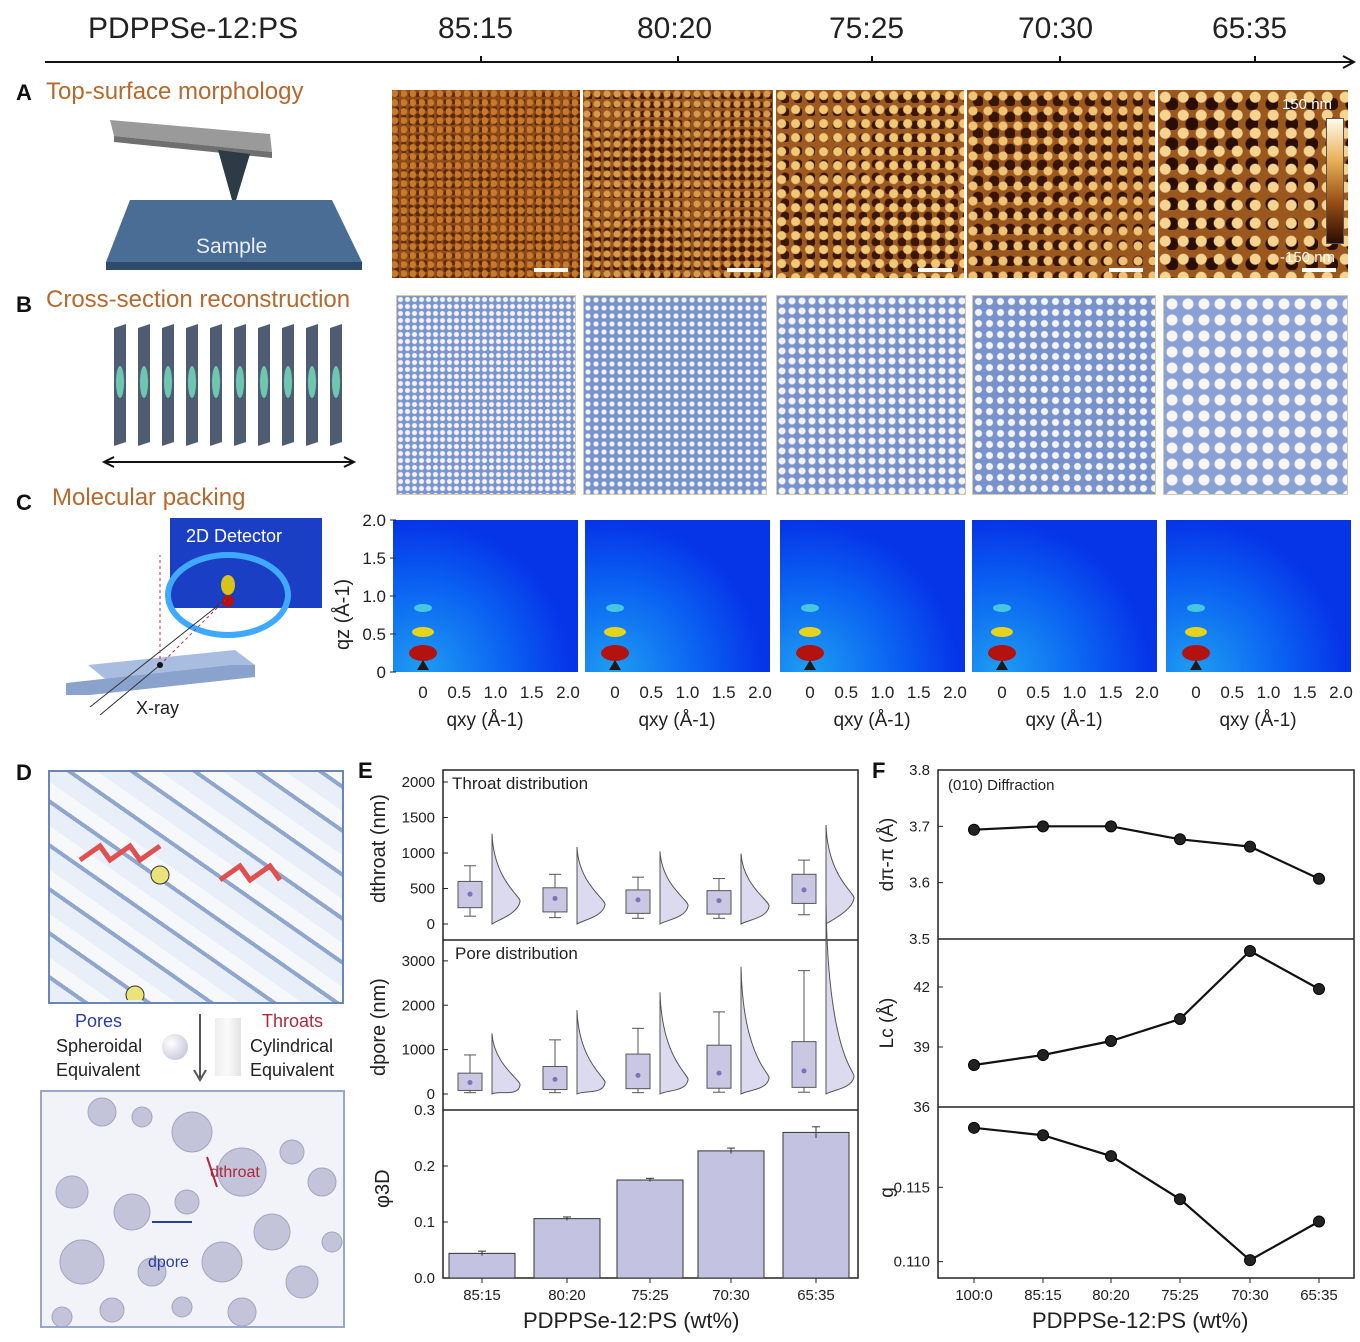  I want to click on x-tick-label: 0, so click(614, 692).